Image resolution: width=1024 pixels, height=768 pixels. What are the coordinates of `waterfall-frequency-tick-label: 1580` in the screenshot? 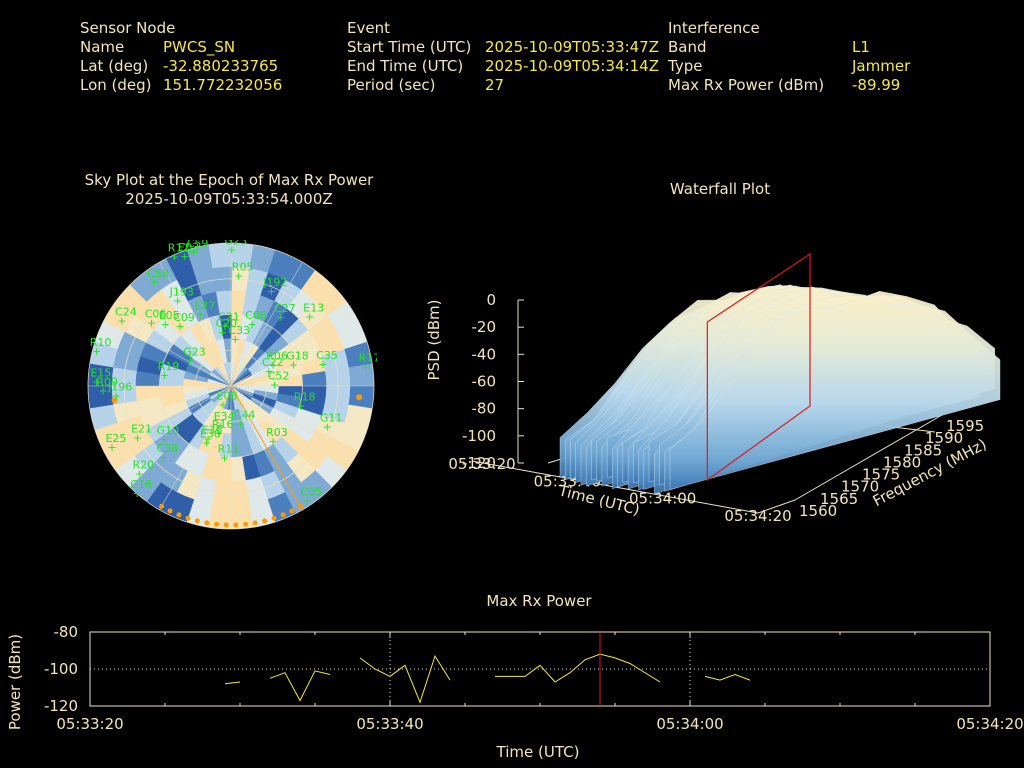 It's located at (902, 462).